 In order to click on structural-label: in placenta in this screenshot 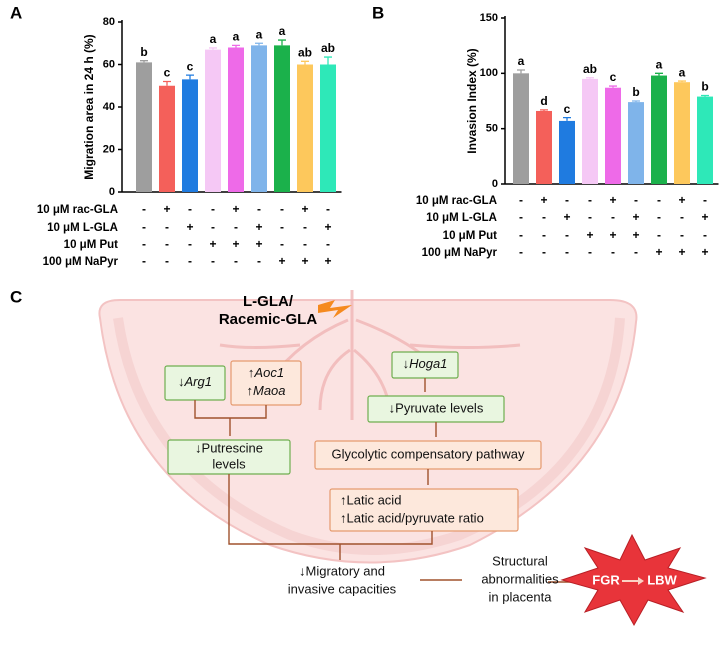, I will do `click(521, 596)`.